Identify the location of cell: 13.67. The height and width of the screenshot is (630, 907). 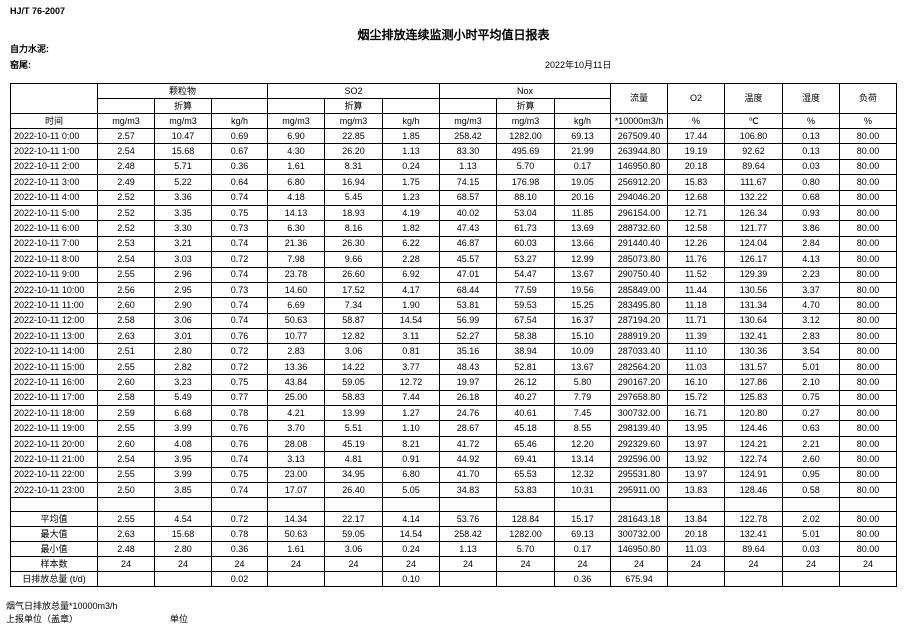
(582, 367).